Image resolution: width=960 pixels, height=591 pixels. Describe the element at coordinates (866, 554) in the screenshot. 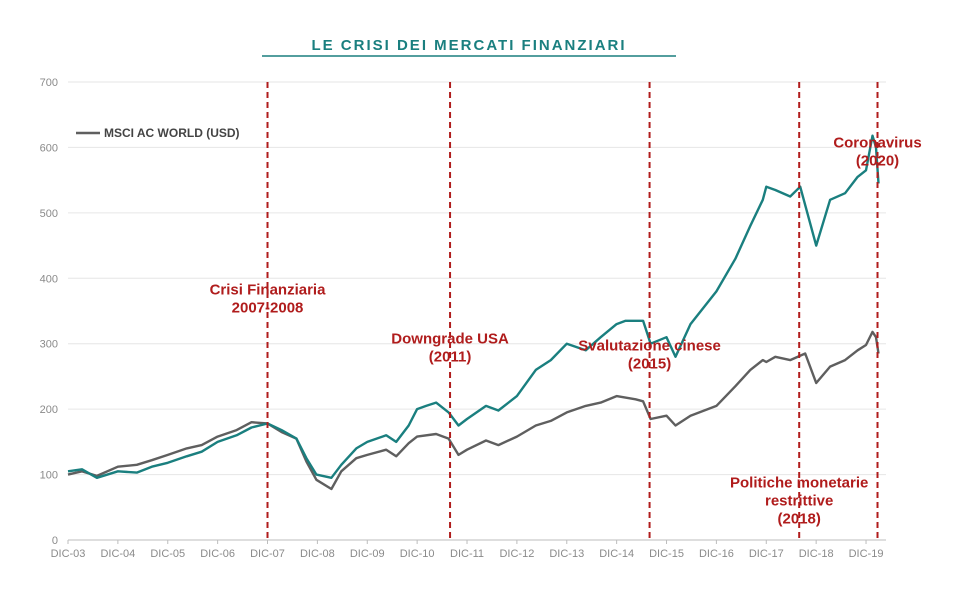

I see `x-tick-label: DIC-19` at that location.